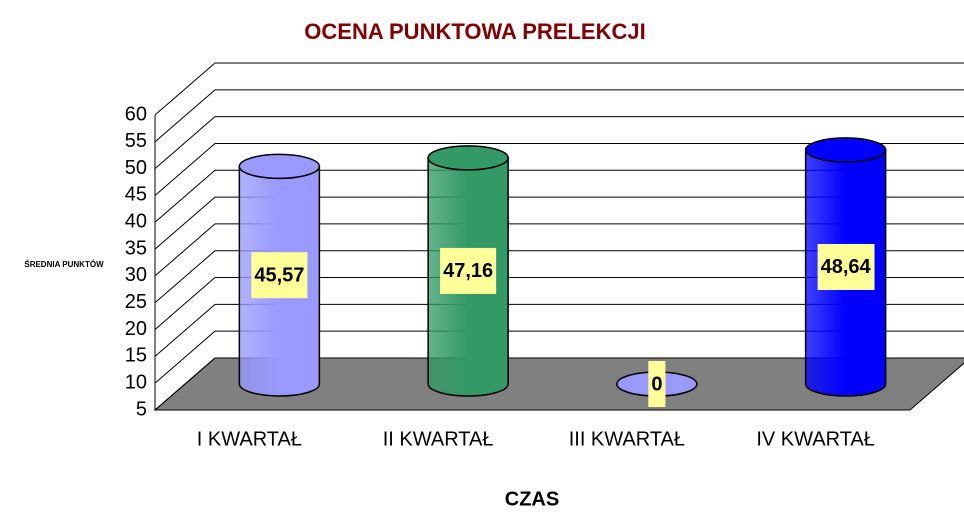  I want to click on y-tick-label: 30, so click(136, 275).